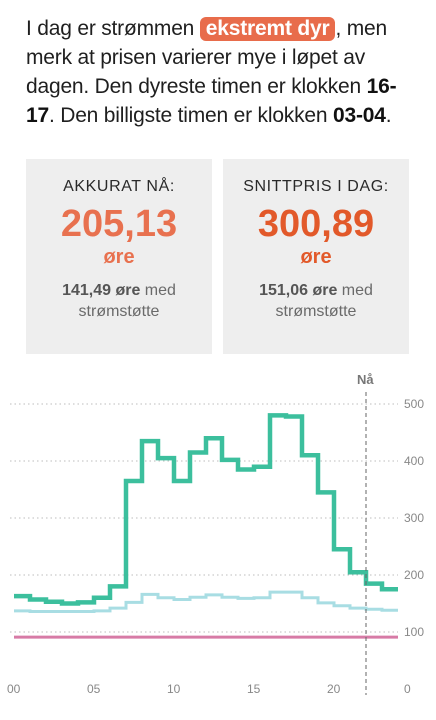  What do you see at coordinates (298, 290) in the screenshot?
I see `average-subsidy-value: 151,06 øre` at bounding box center [298, 290].